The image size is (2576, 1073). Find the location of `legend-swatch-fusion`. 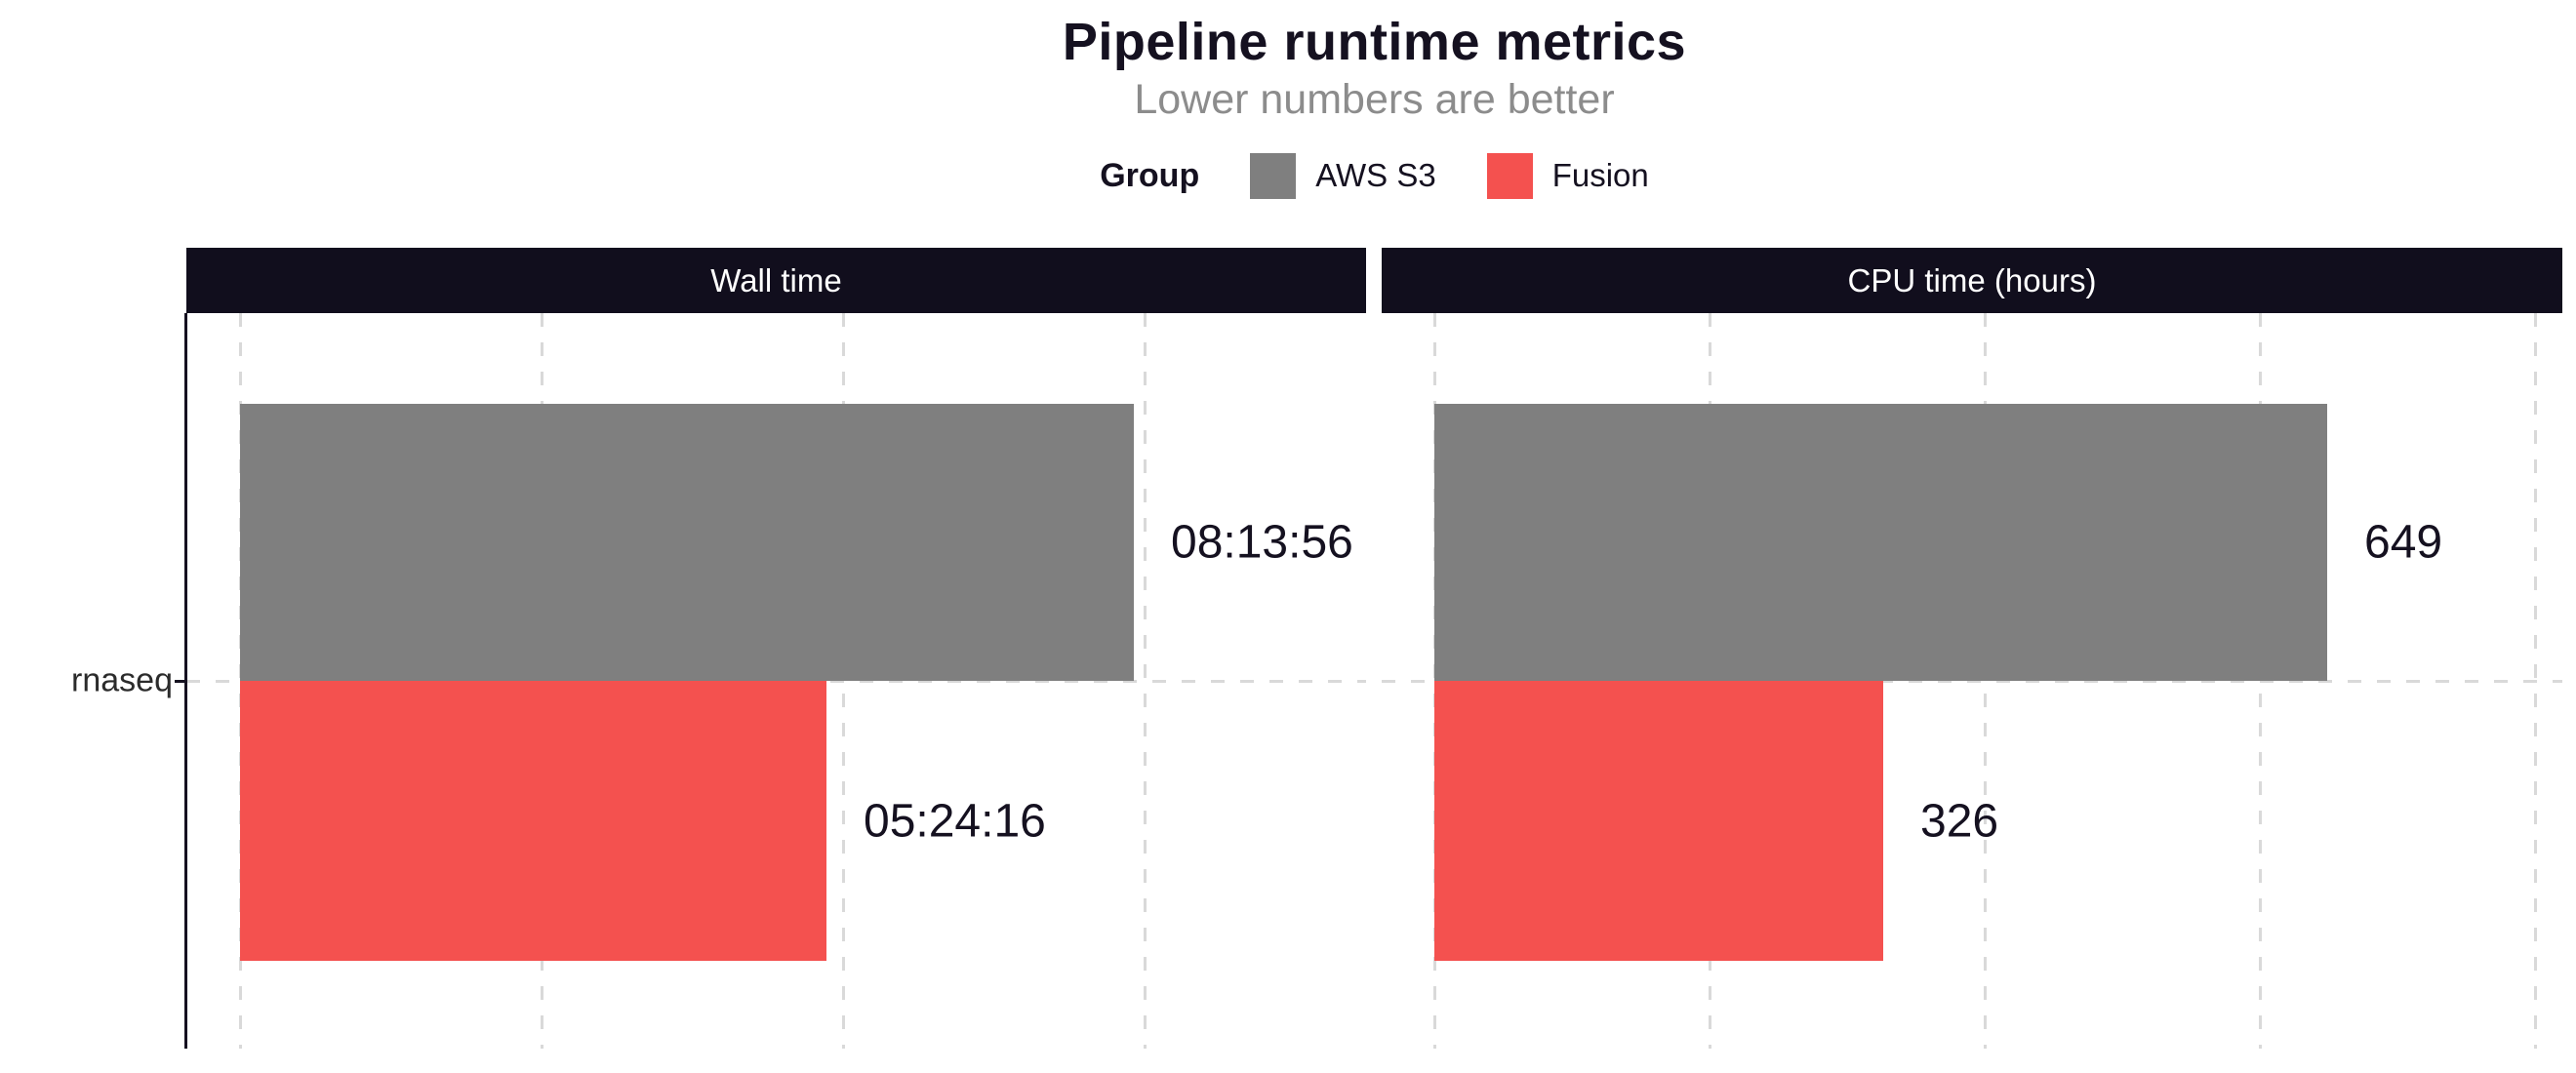

legend-swatch-fusion is located at coordinates (1509, 175).